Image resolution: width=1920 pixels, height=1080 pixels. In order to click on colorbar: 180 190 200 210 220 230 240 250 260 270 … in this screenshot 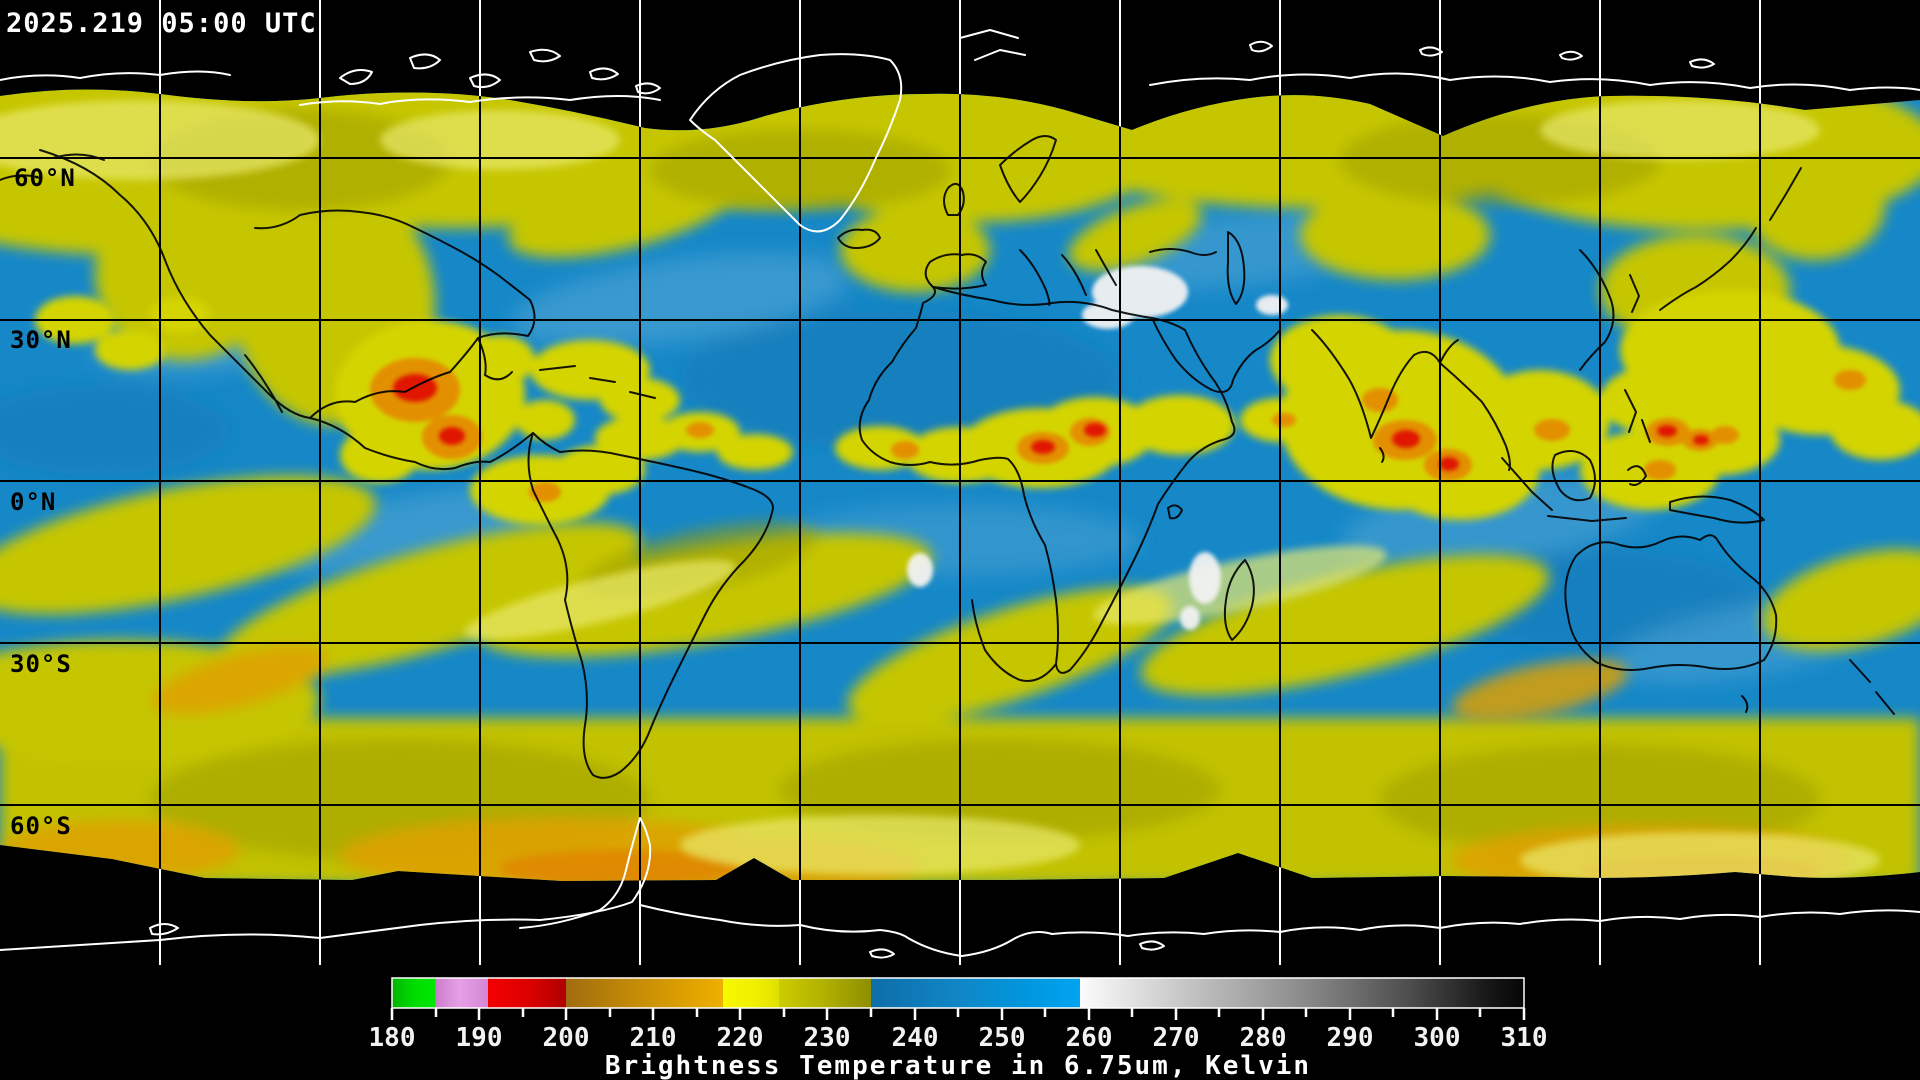, I will do `click(958, 1028)`.